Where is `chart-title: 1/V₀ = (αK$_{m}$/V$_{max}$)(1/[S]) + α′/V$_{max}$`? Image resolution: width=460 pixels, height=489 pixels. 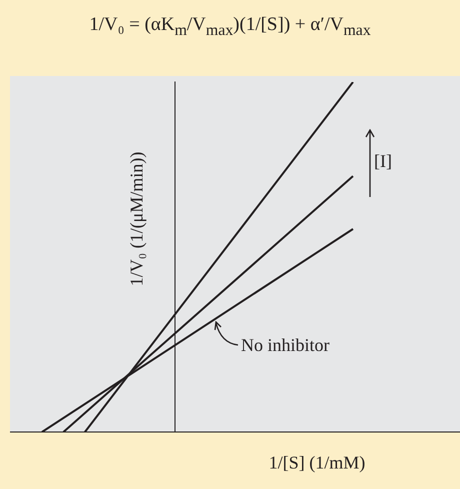
chart-title: 1/V₀ = (αK$_{m}$/V$_{max}$)(1/[S]) + α′/V$_{max}$ is located at coordinates (230, 27).